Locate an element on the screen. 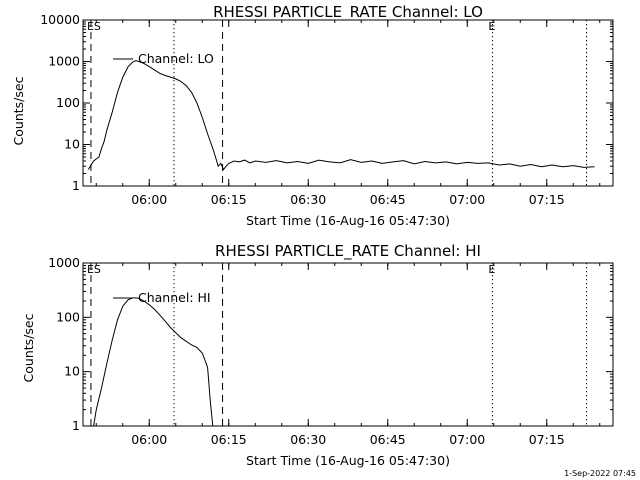 This screenshot has height=480, width=640. panel-lo-ylabel: Counts/sec is located at coordinates (18, 110).